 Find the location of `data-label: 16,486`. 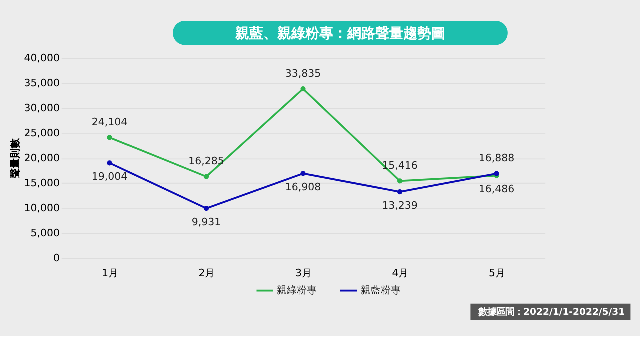

data-label: 16,486 is located at coordinates (496, 190).